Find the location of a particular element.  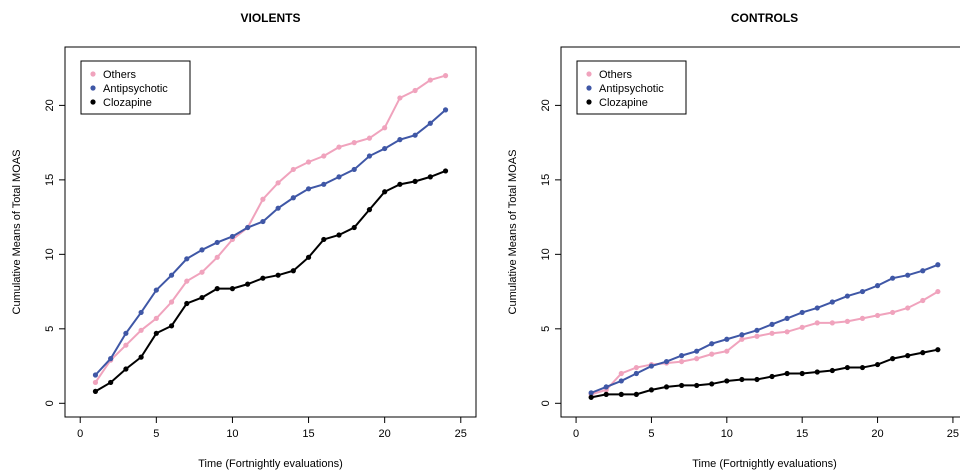

series-line is located at coordinates (764, 373).